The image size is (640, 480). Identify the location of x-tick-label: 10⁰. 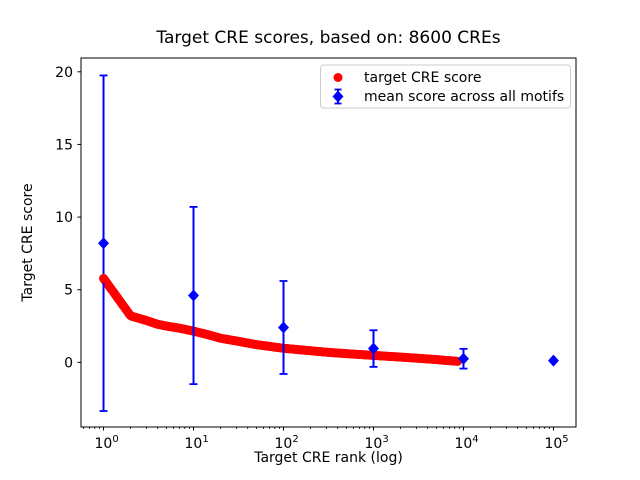
(107, 443).